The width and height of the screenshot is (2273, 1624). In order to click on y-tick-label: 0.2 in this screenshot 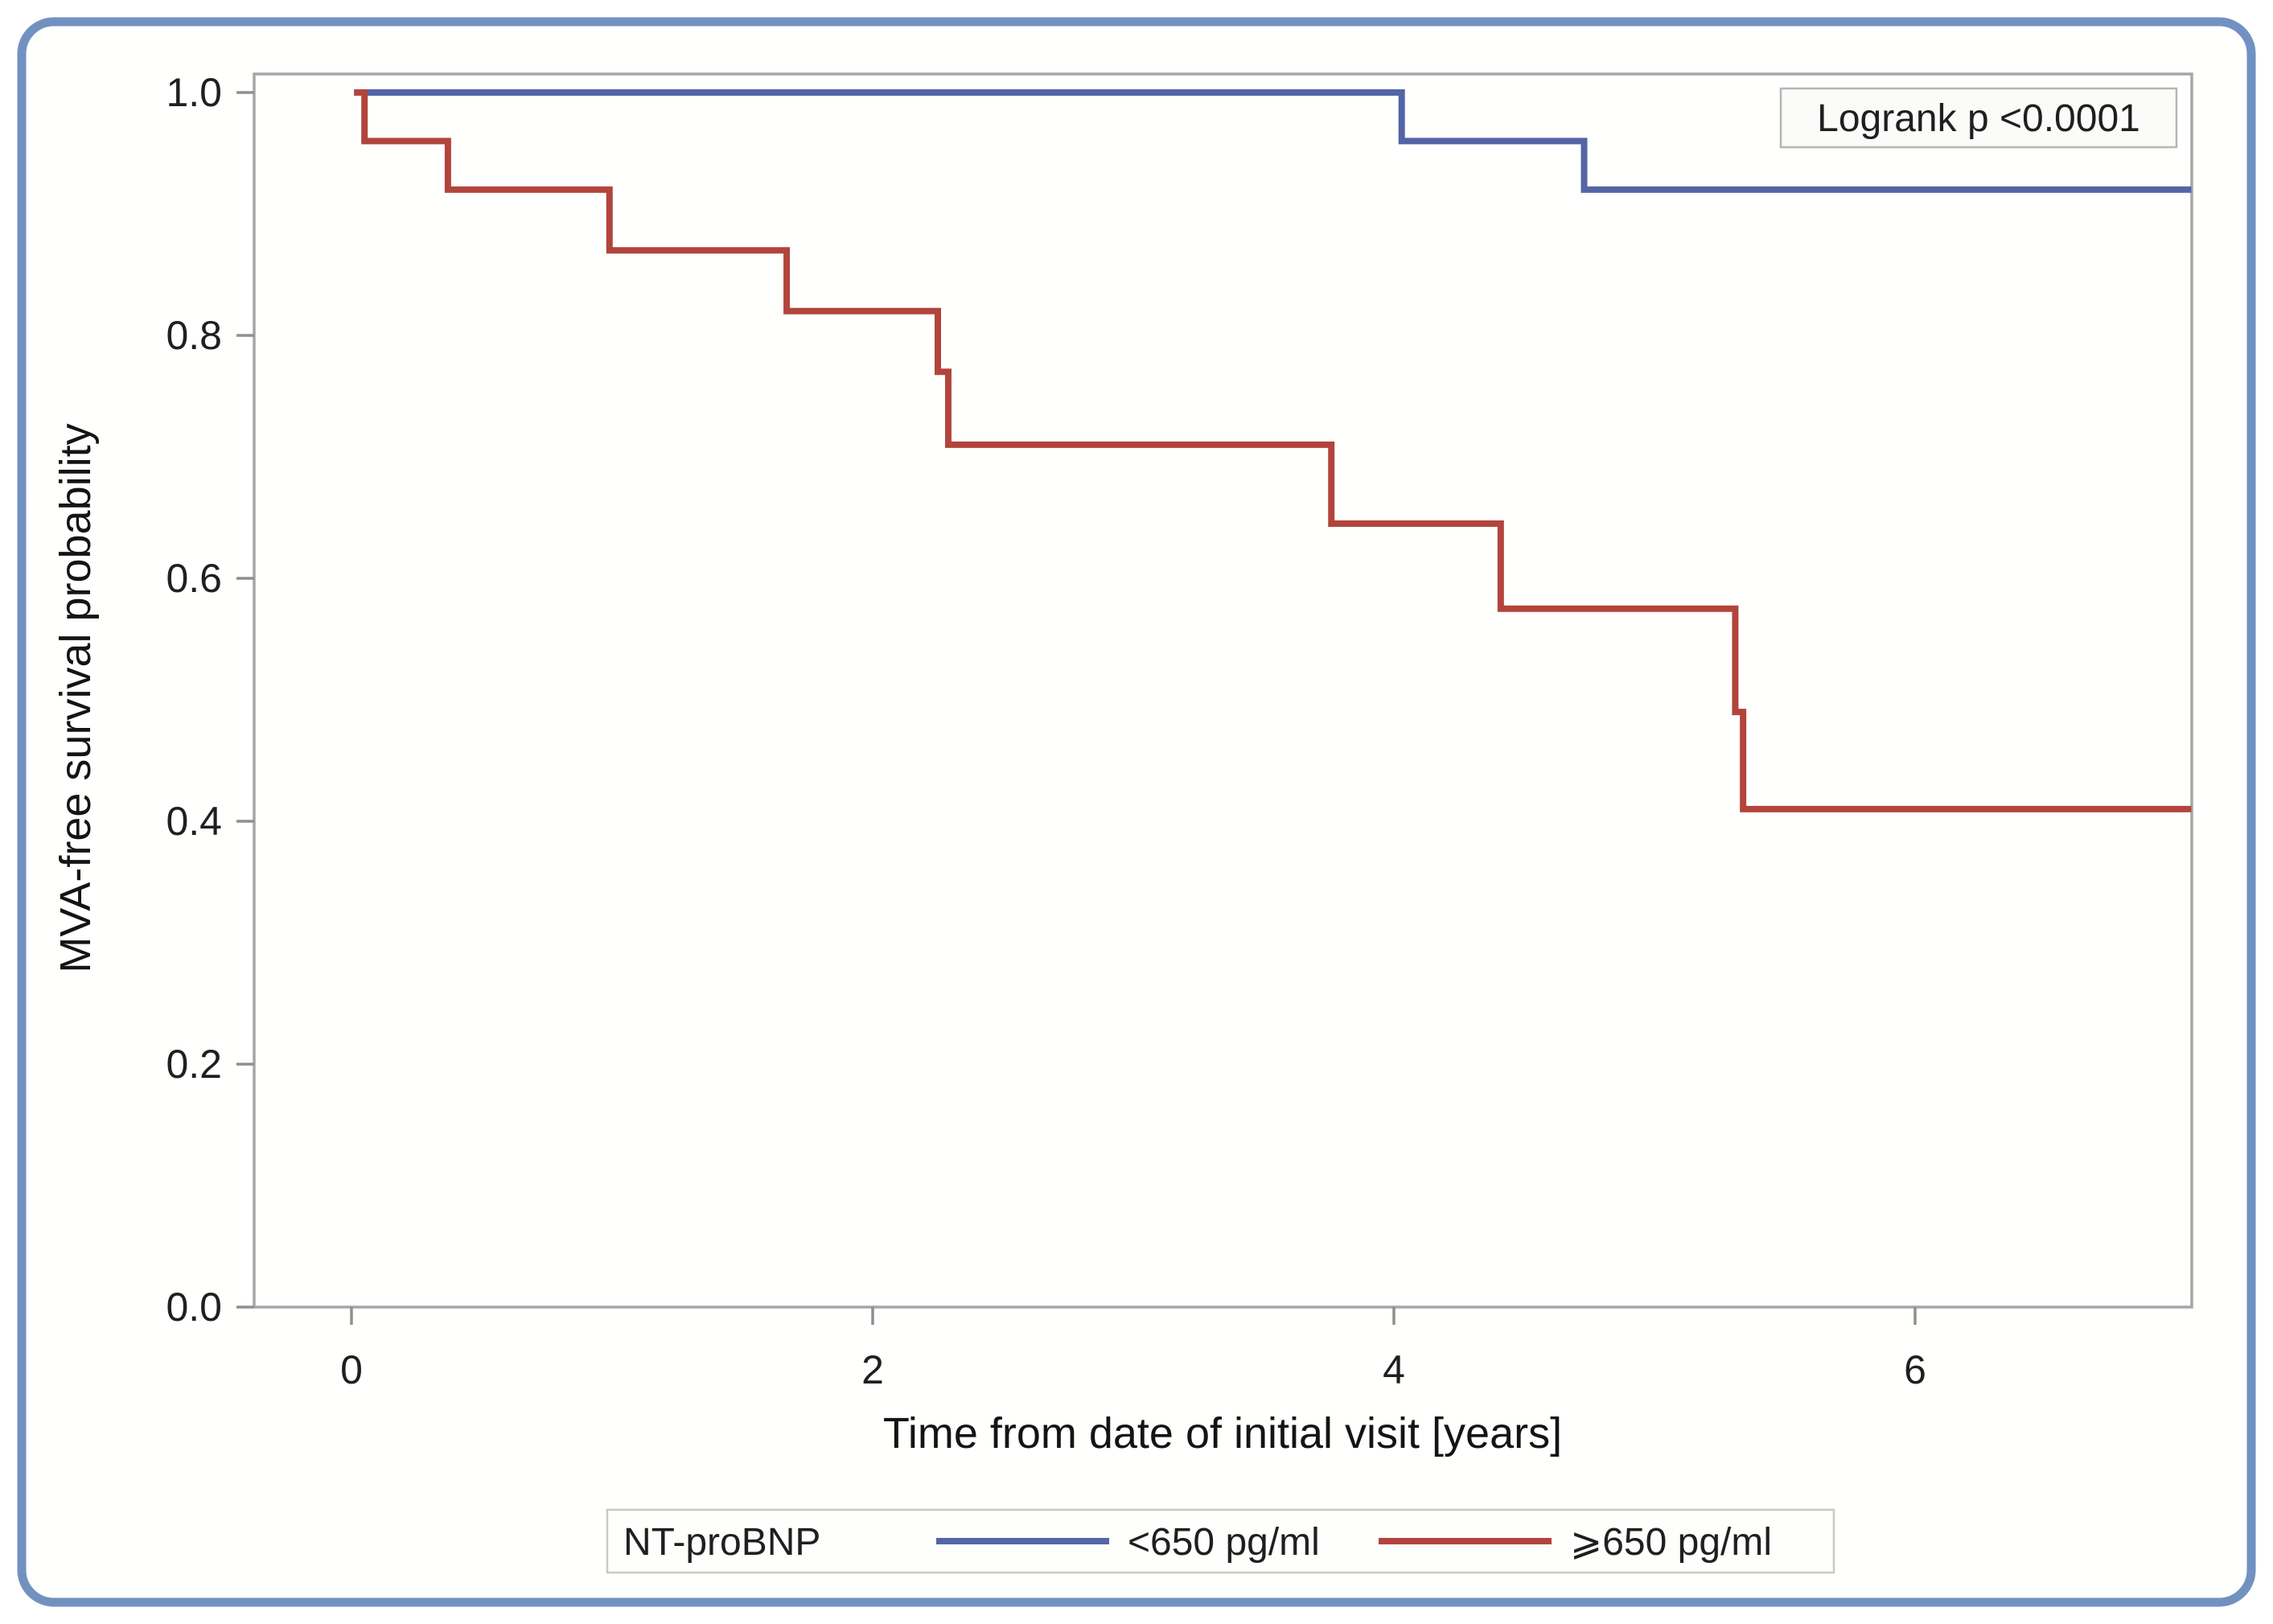, I will do `click(194, 1065)`.